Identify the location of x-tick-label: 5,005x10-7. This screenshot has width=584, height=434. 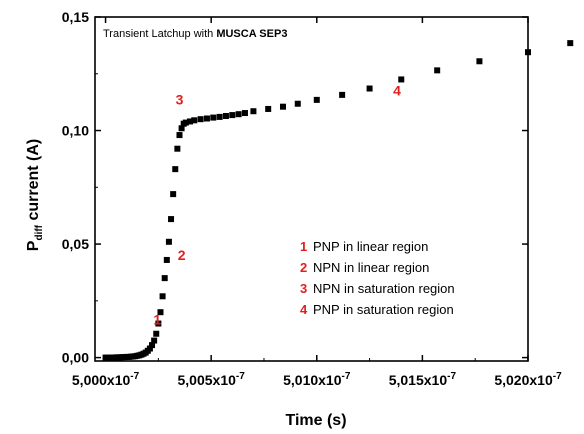
(212, 379).